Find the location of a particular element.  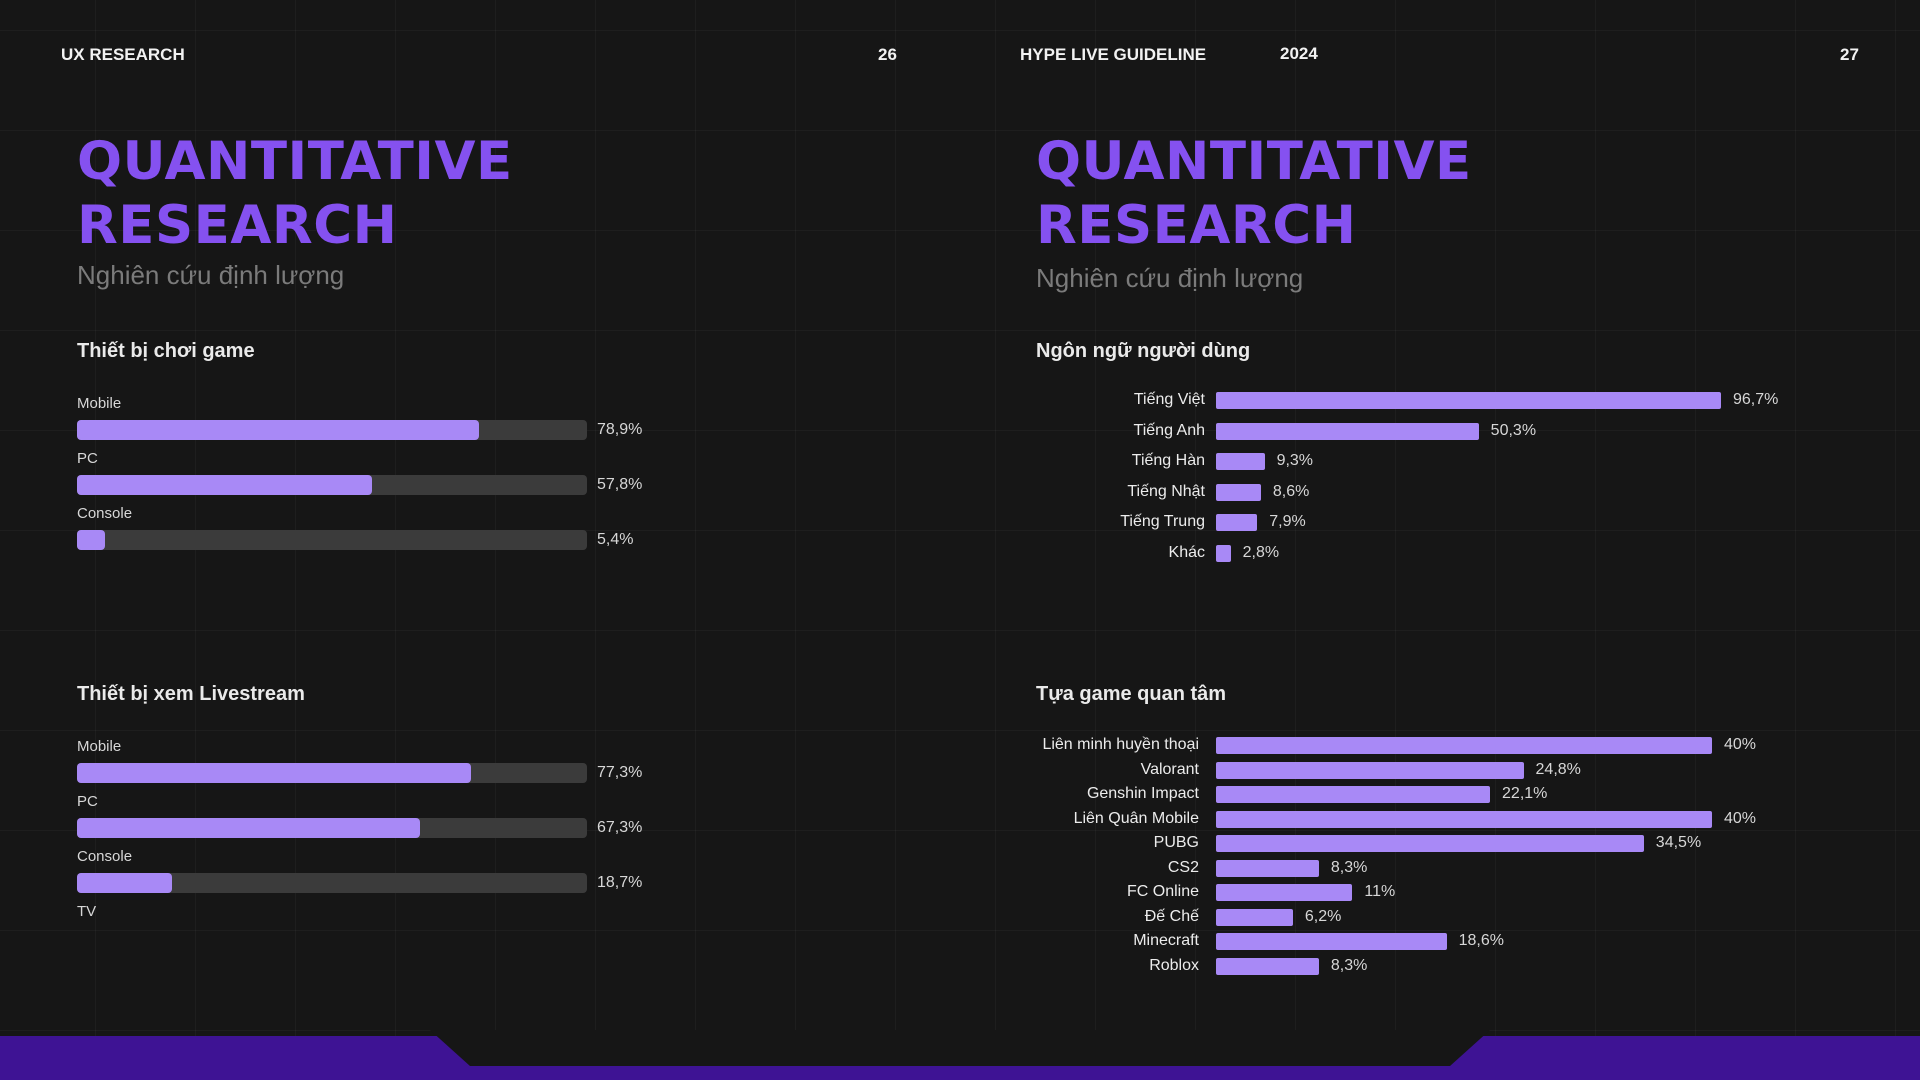

games-value-lien-quan-mobile: 40% is located at coordinates (1740, 818).